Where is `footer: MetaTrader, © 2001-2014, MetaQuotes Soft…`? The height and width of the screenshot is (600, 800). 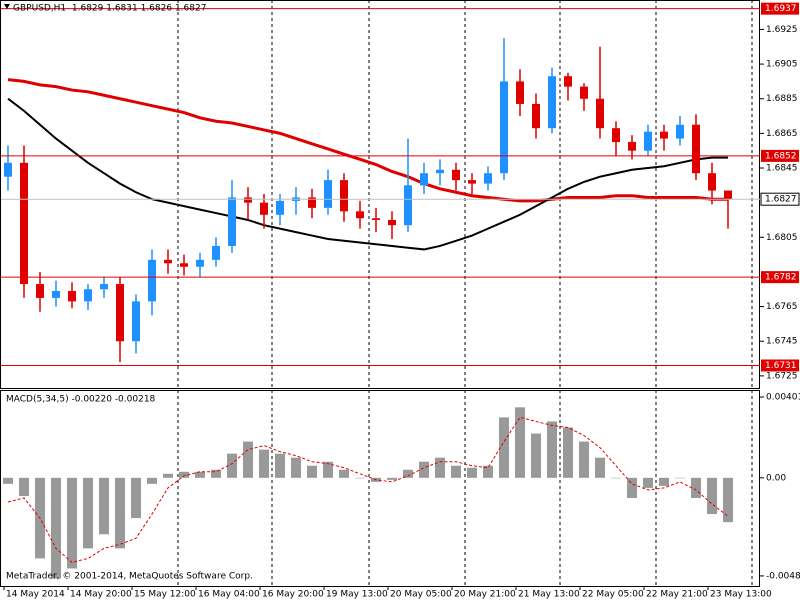 footer: MetaTrader, © 2001-2014, MetaQuotes Soft… is located at coordinates (129, 577).